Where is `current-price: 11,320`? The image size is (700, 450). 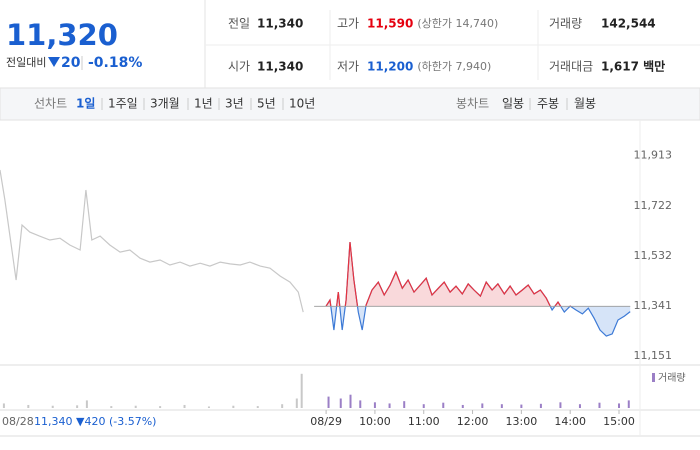
current-price: 11,320 is located at coordinates (62, 35).